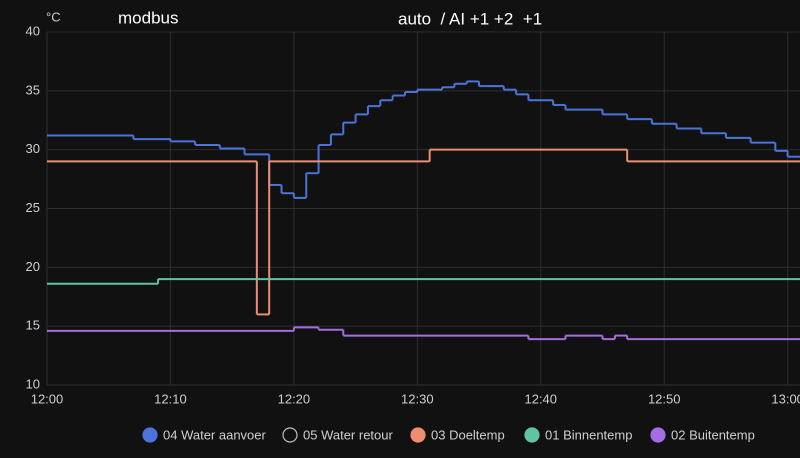 This screenshot has width=800, height=458. Describe the element at coordinates (215, 434) in the screenshot. I see `legend-label: 04 Water aanvoer` at that location.